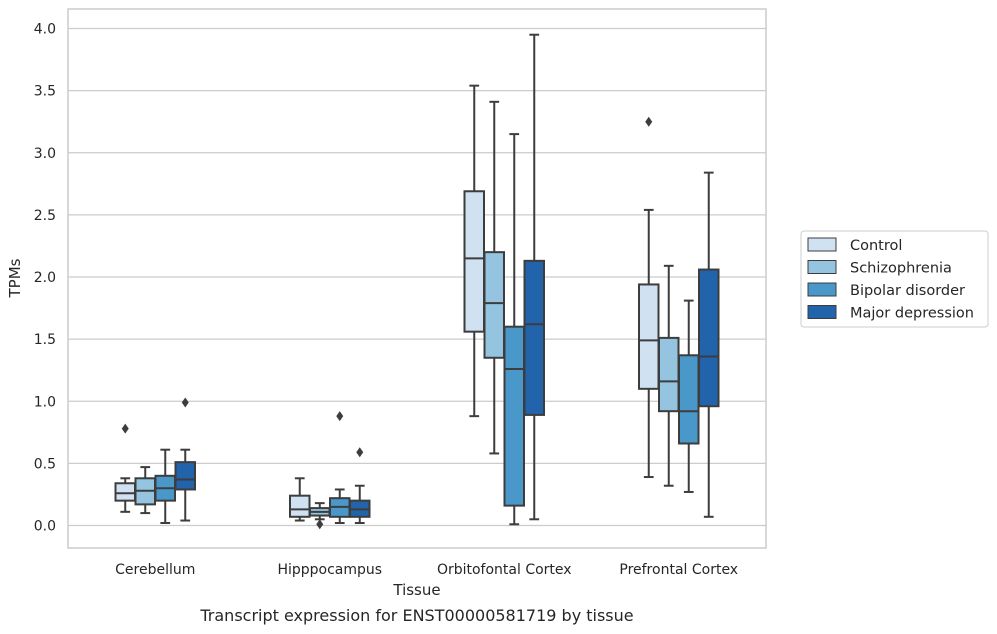 The width and height of the screenshot is (997, 634). What do you see at coordinates (45, 216) in the screenshot?
I see `y-tick-label: 2.5` at bounding box center [45, 216].